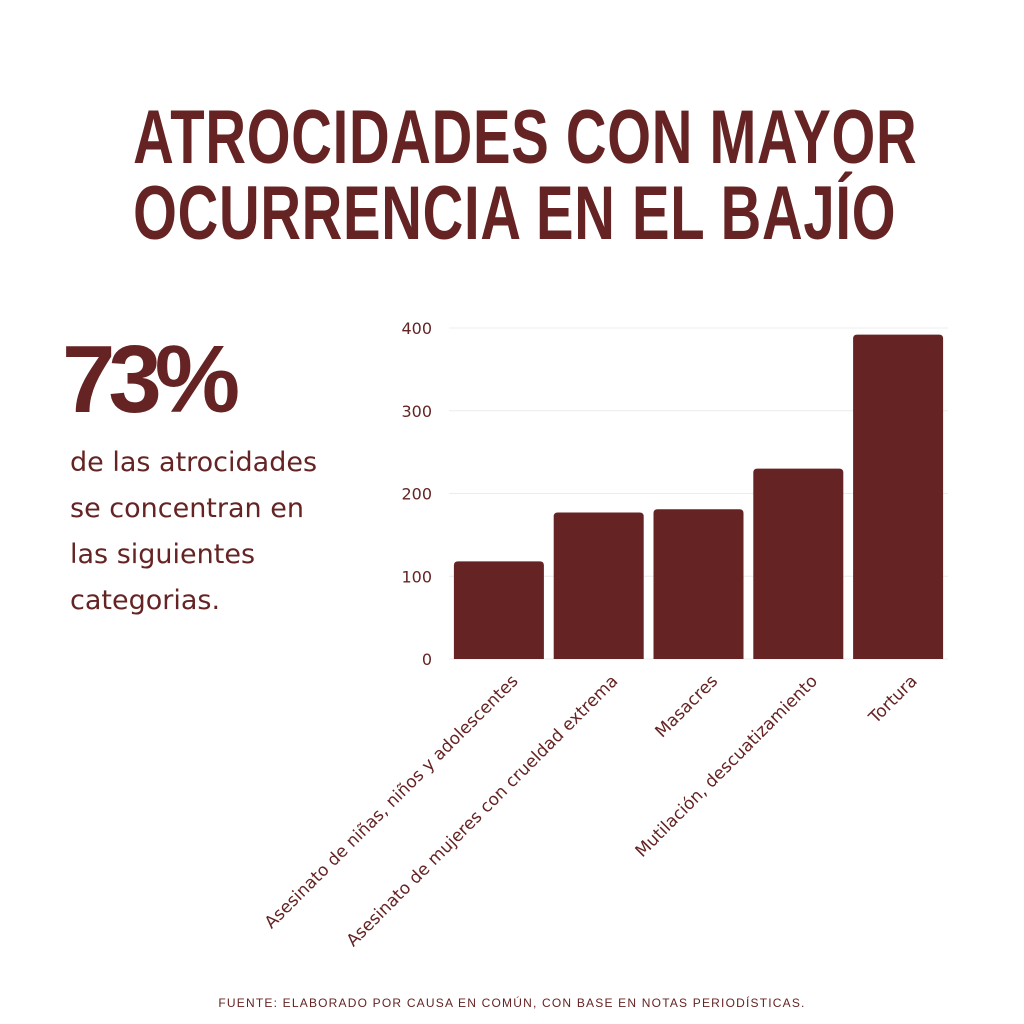 The width and height of the screenshot is (1024, 1024). Describe the element at coordinates (416, 328) in the screenshot. I see `y-tick-label: 400` at that location.